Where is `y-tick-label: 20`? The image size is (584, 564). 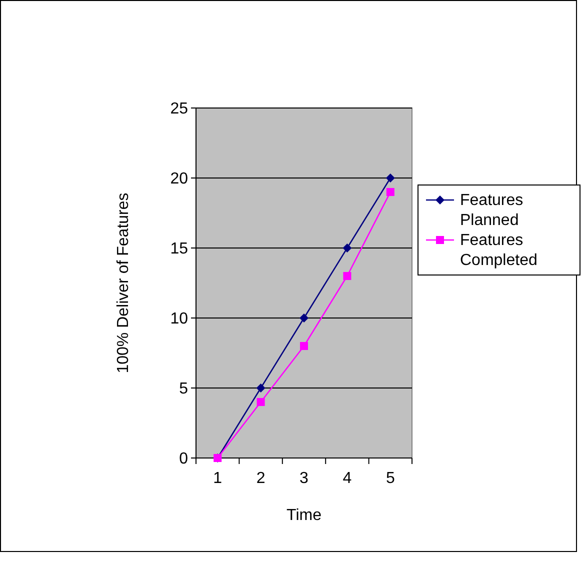 y-tick-label: 20 is located at coordinates (179, 179).